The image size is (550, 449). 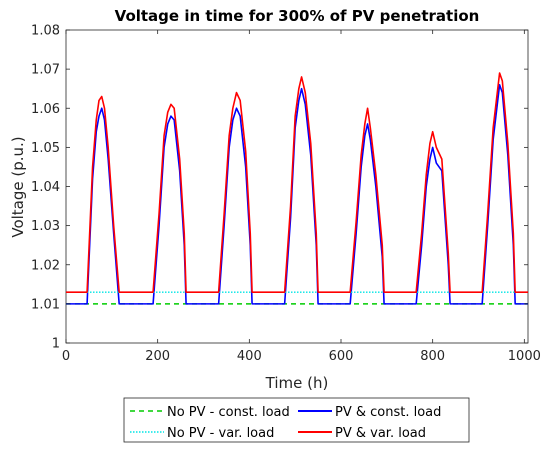 I want to click on legend-box, so click(x=296, y=420).